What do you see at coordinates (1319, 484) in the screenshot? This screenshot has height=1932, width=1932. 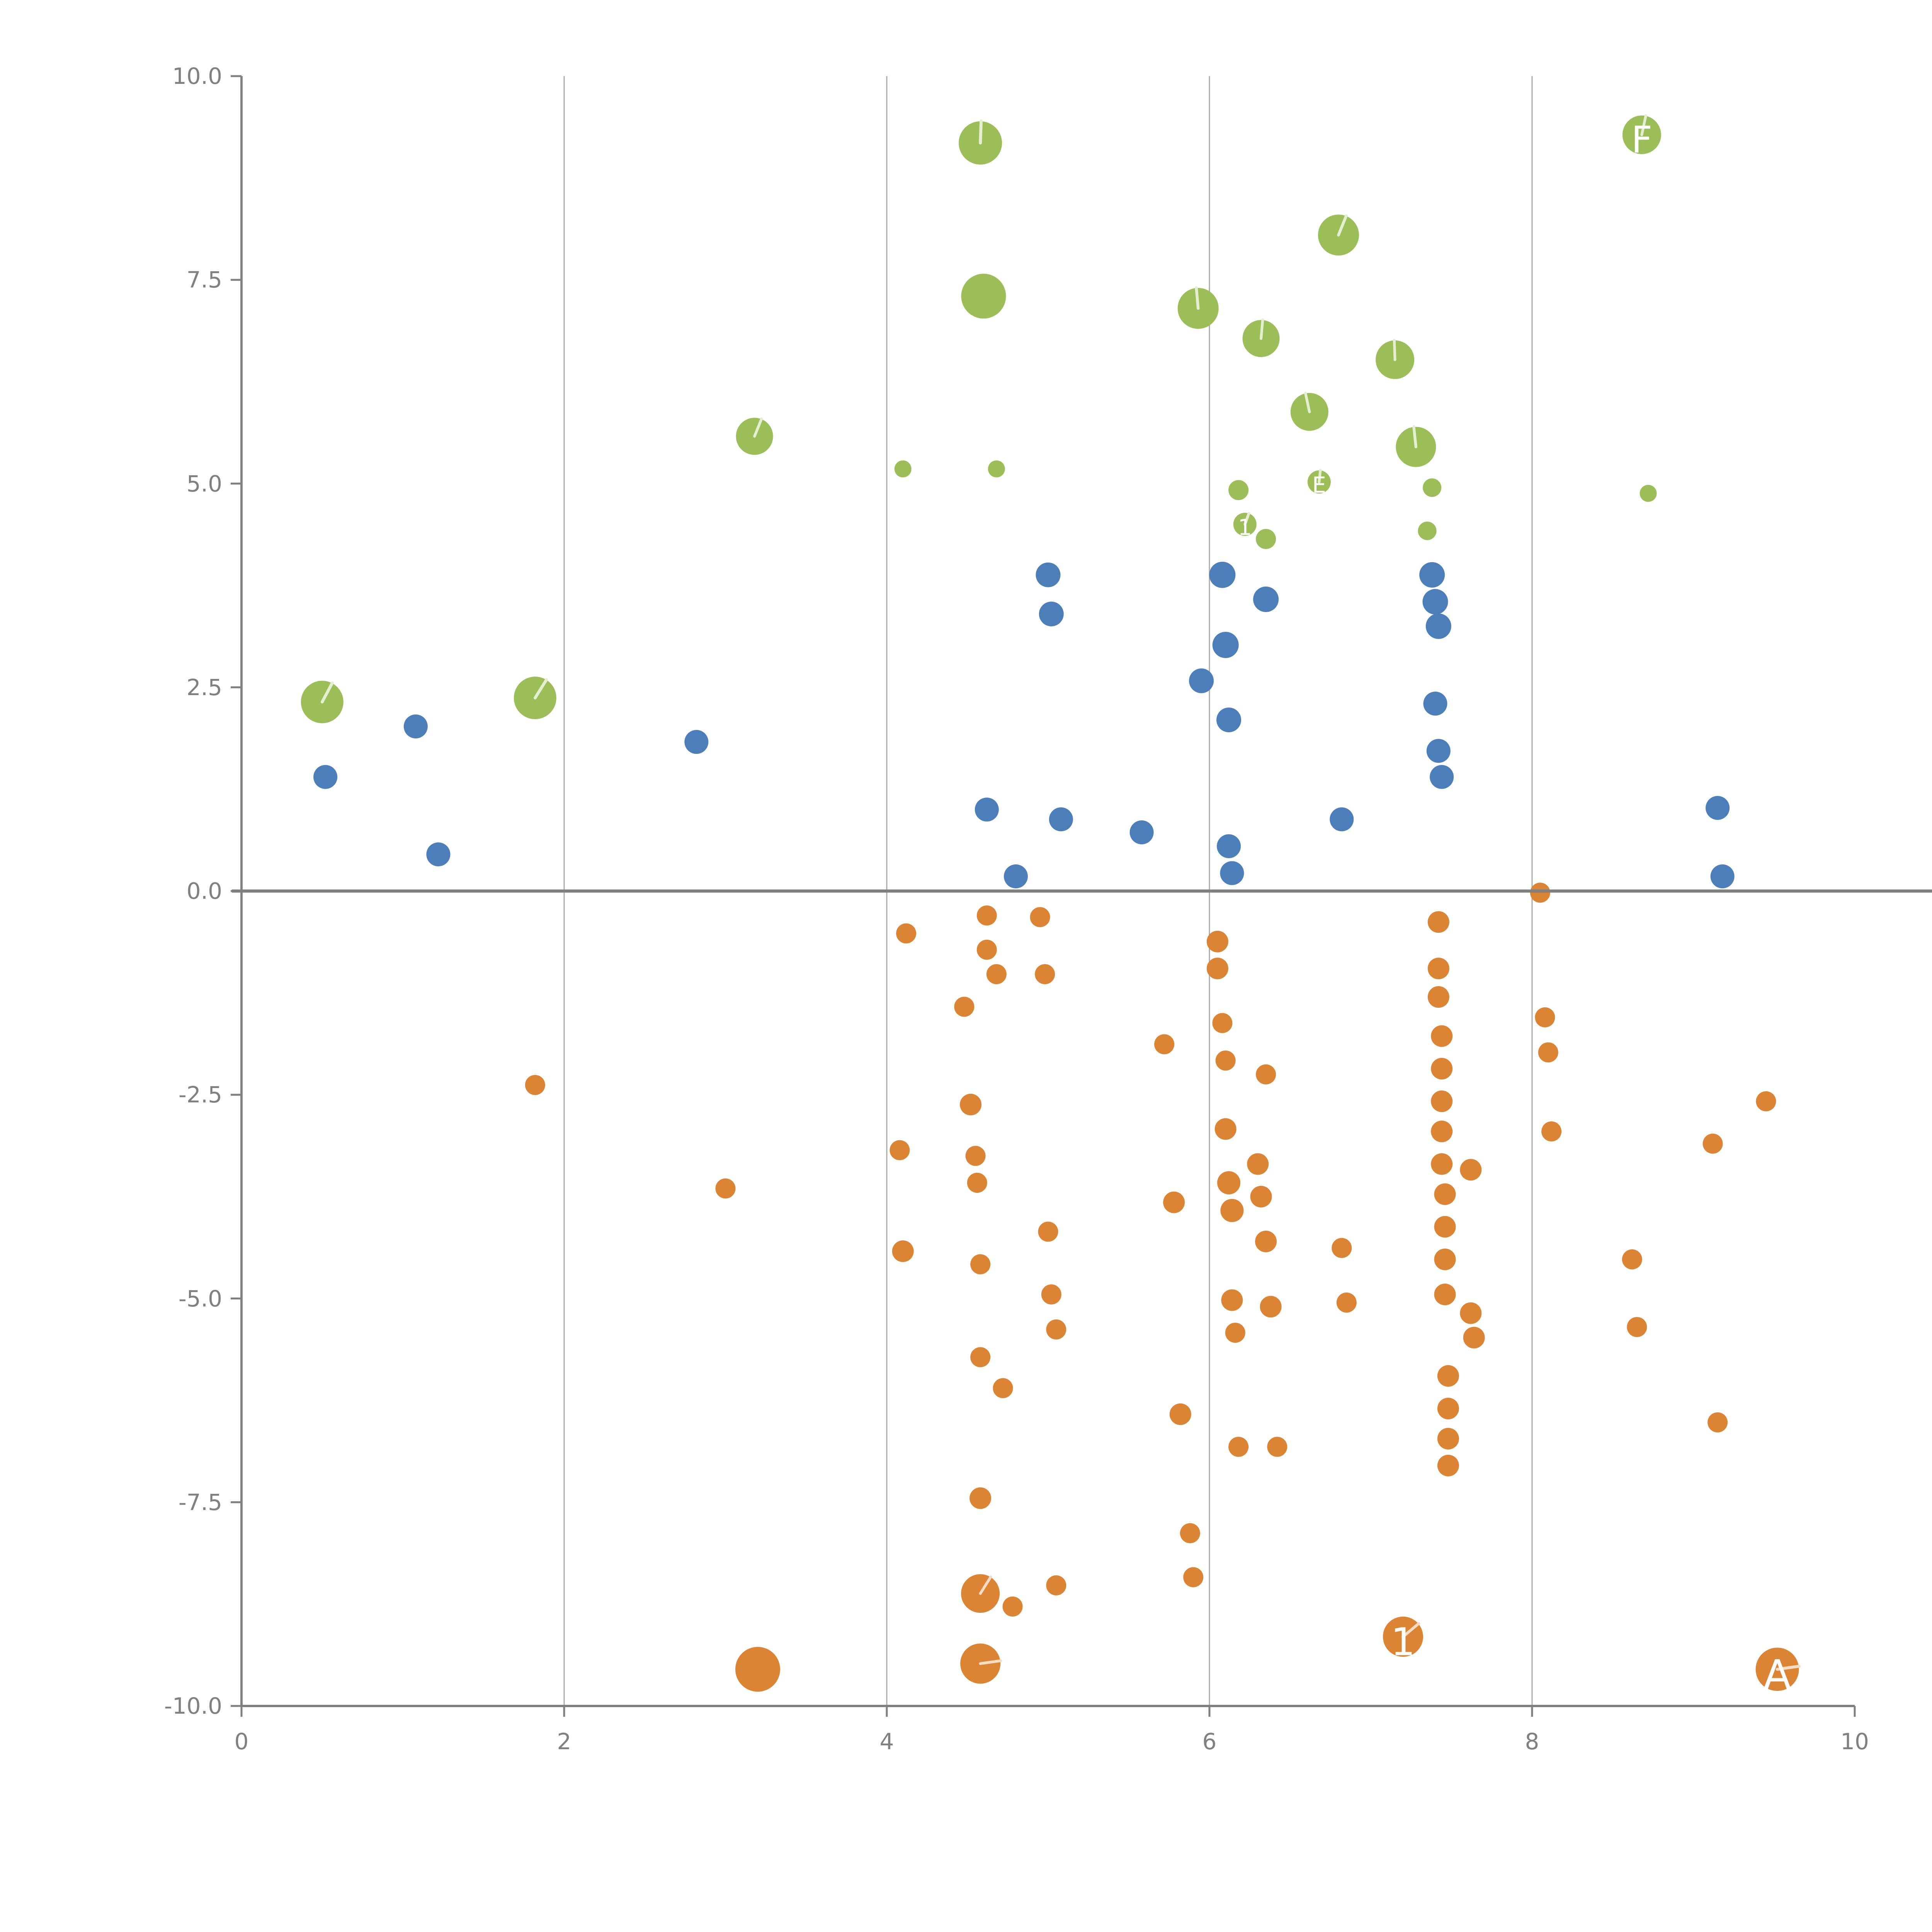 I see `data-point: E` at bounding box center [1319, 484].